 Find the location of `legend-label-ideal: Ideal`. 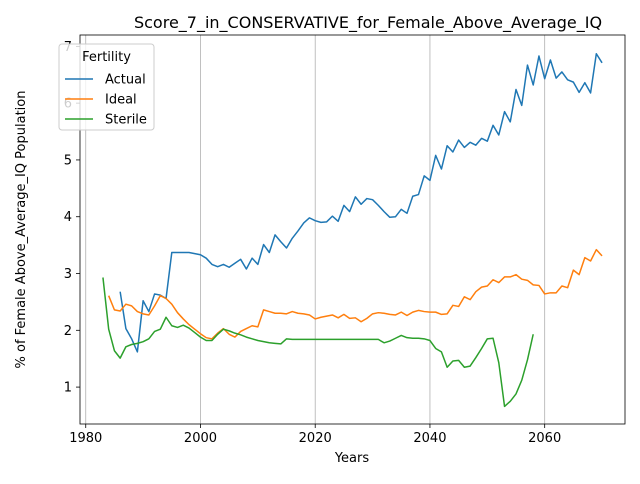

legend-label-ideal: Ideal is located at coordinates (121, 100).